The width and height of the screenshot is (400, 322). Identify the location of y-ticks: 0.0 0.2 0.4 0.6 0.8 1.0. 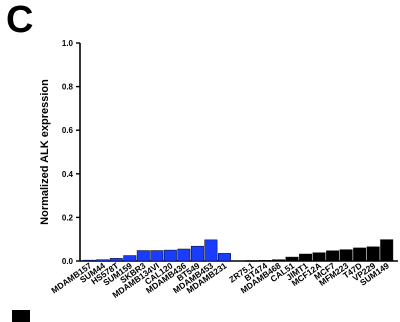
(71, 152).